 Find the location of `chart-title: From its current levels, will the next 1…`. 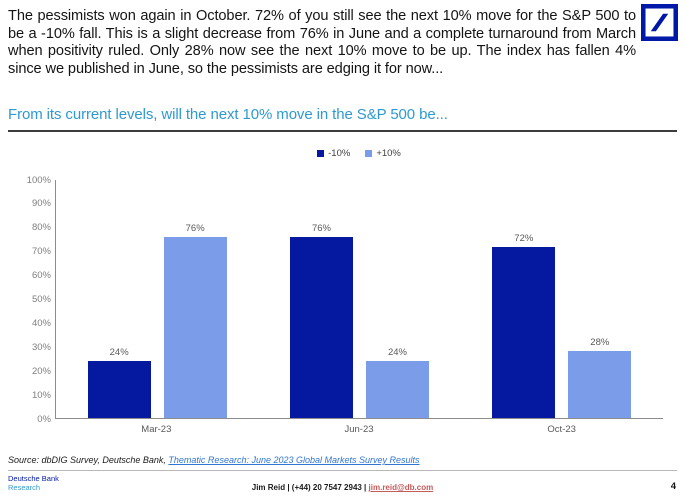

chart-title: From its current levels, will the next 1… is located at coordinates (228, 114).